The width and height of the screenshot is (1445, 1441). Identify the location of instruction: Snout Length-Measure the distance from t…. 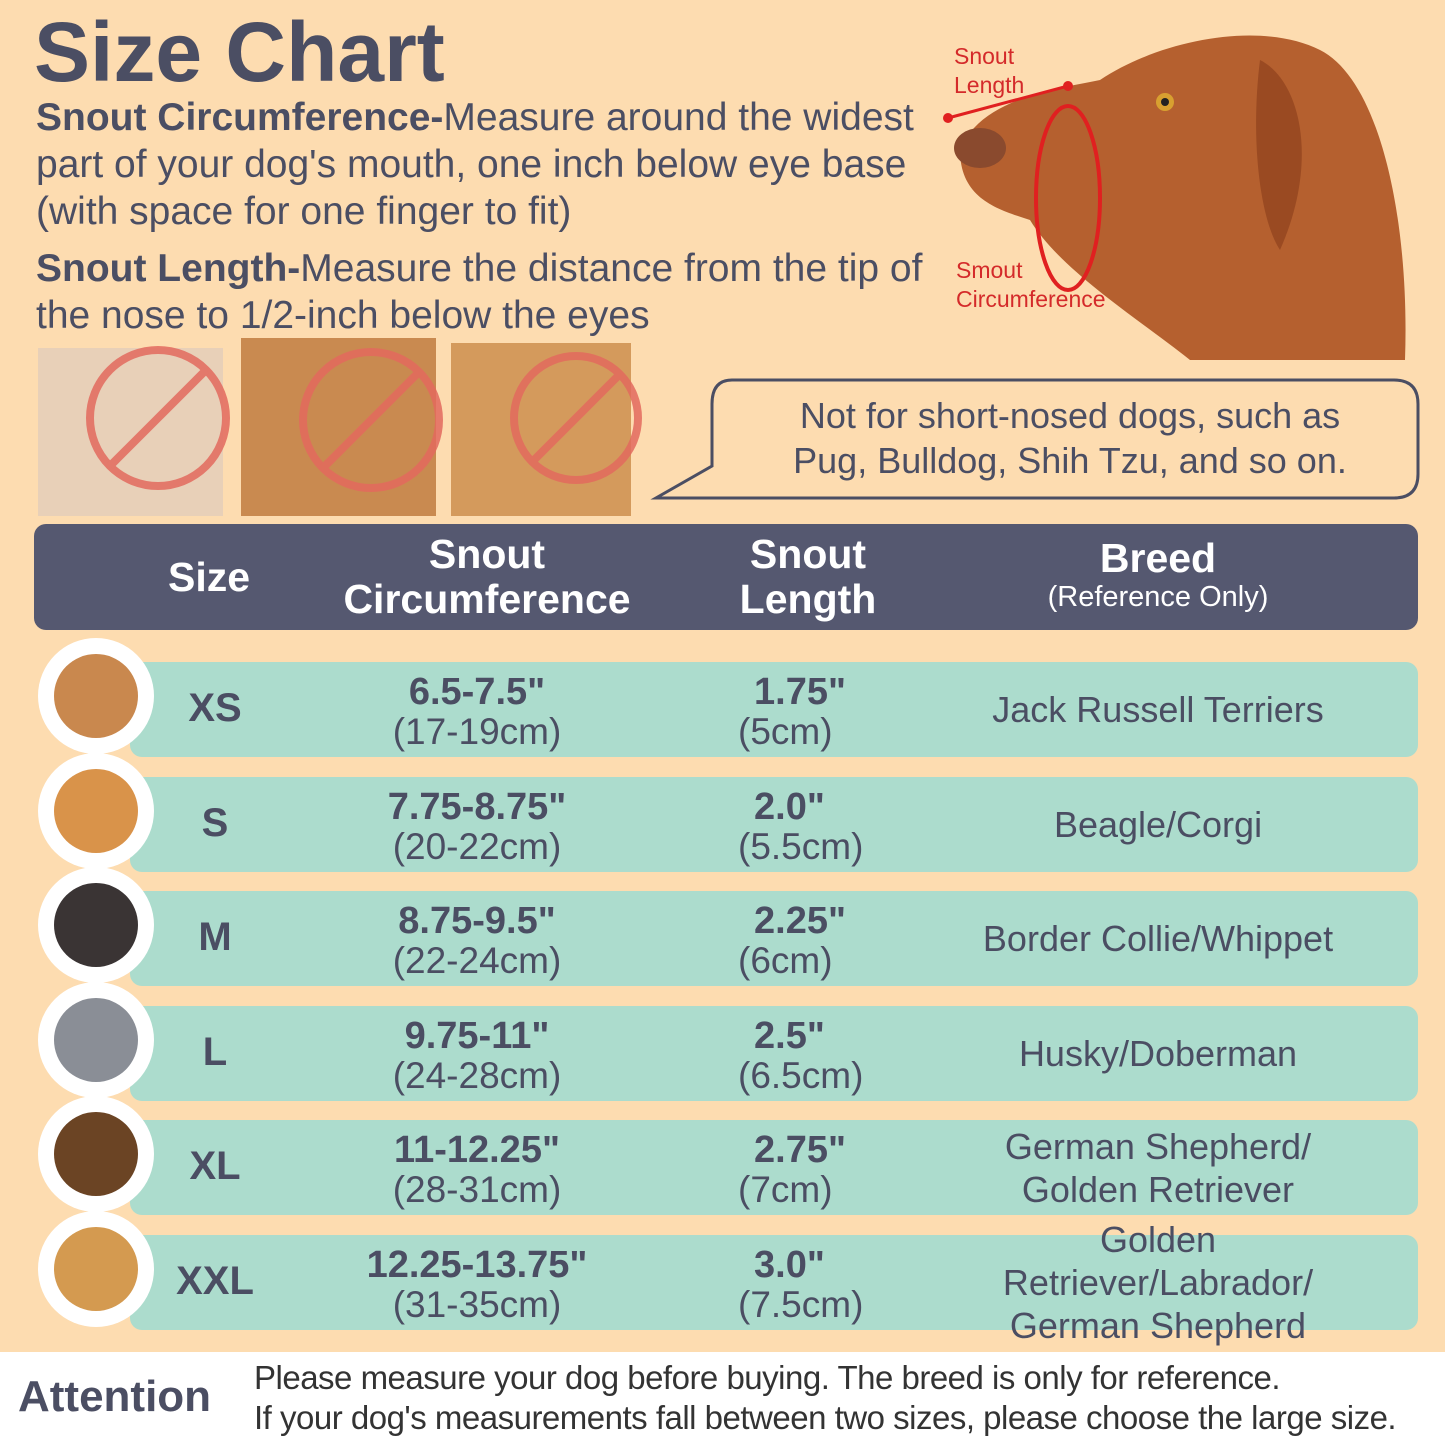
(491, 292).